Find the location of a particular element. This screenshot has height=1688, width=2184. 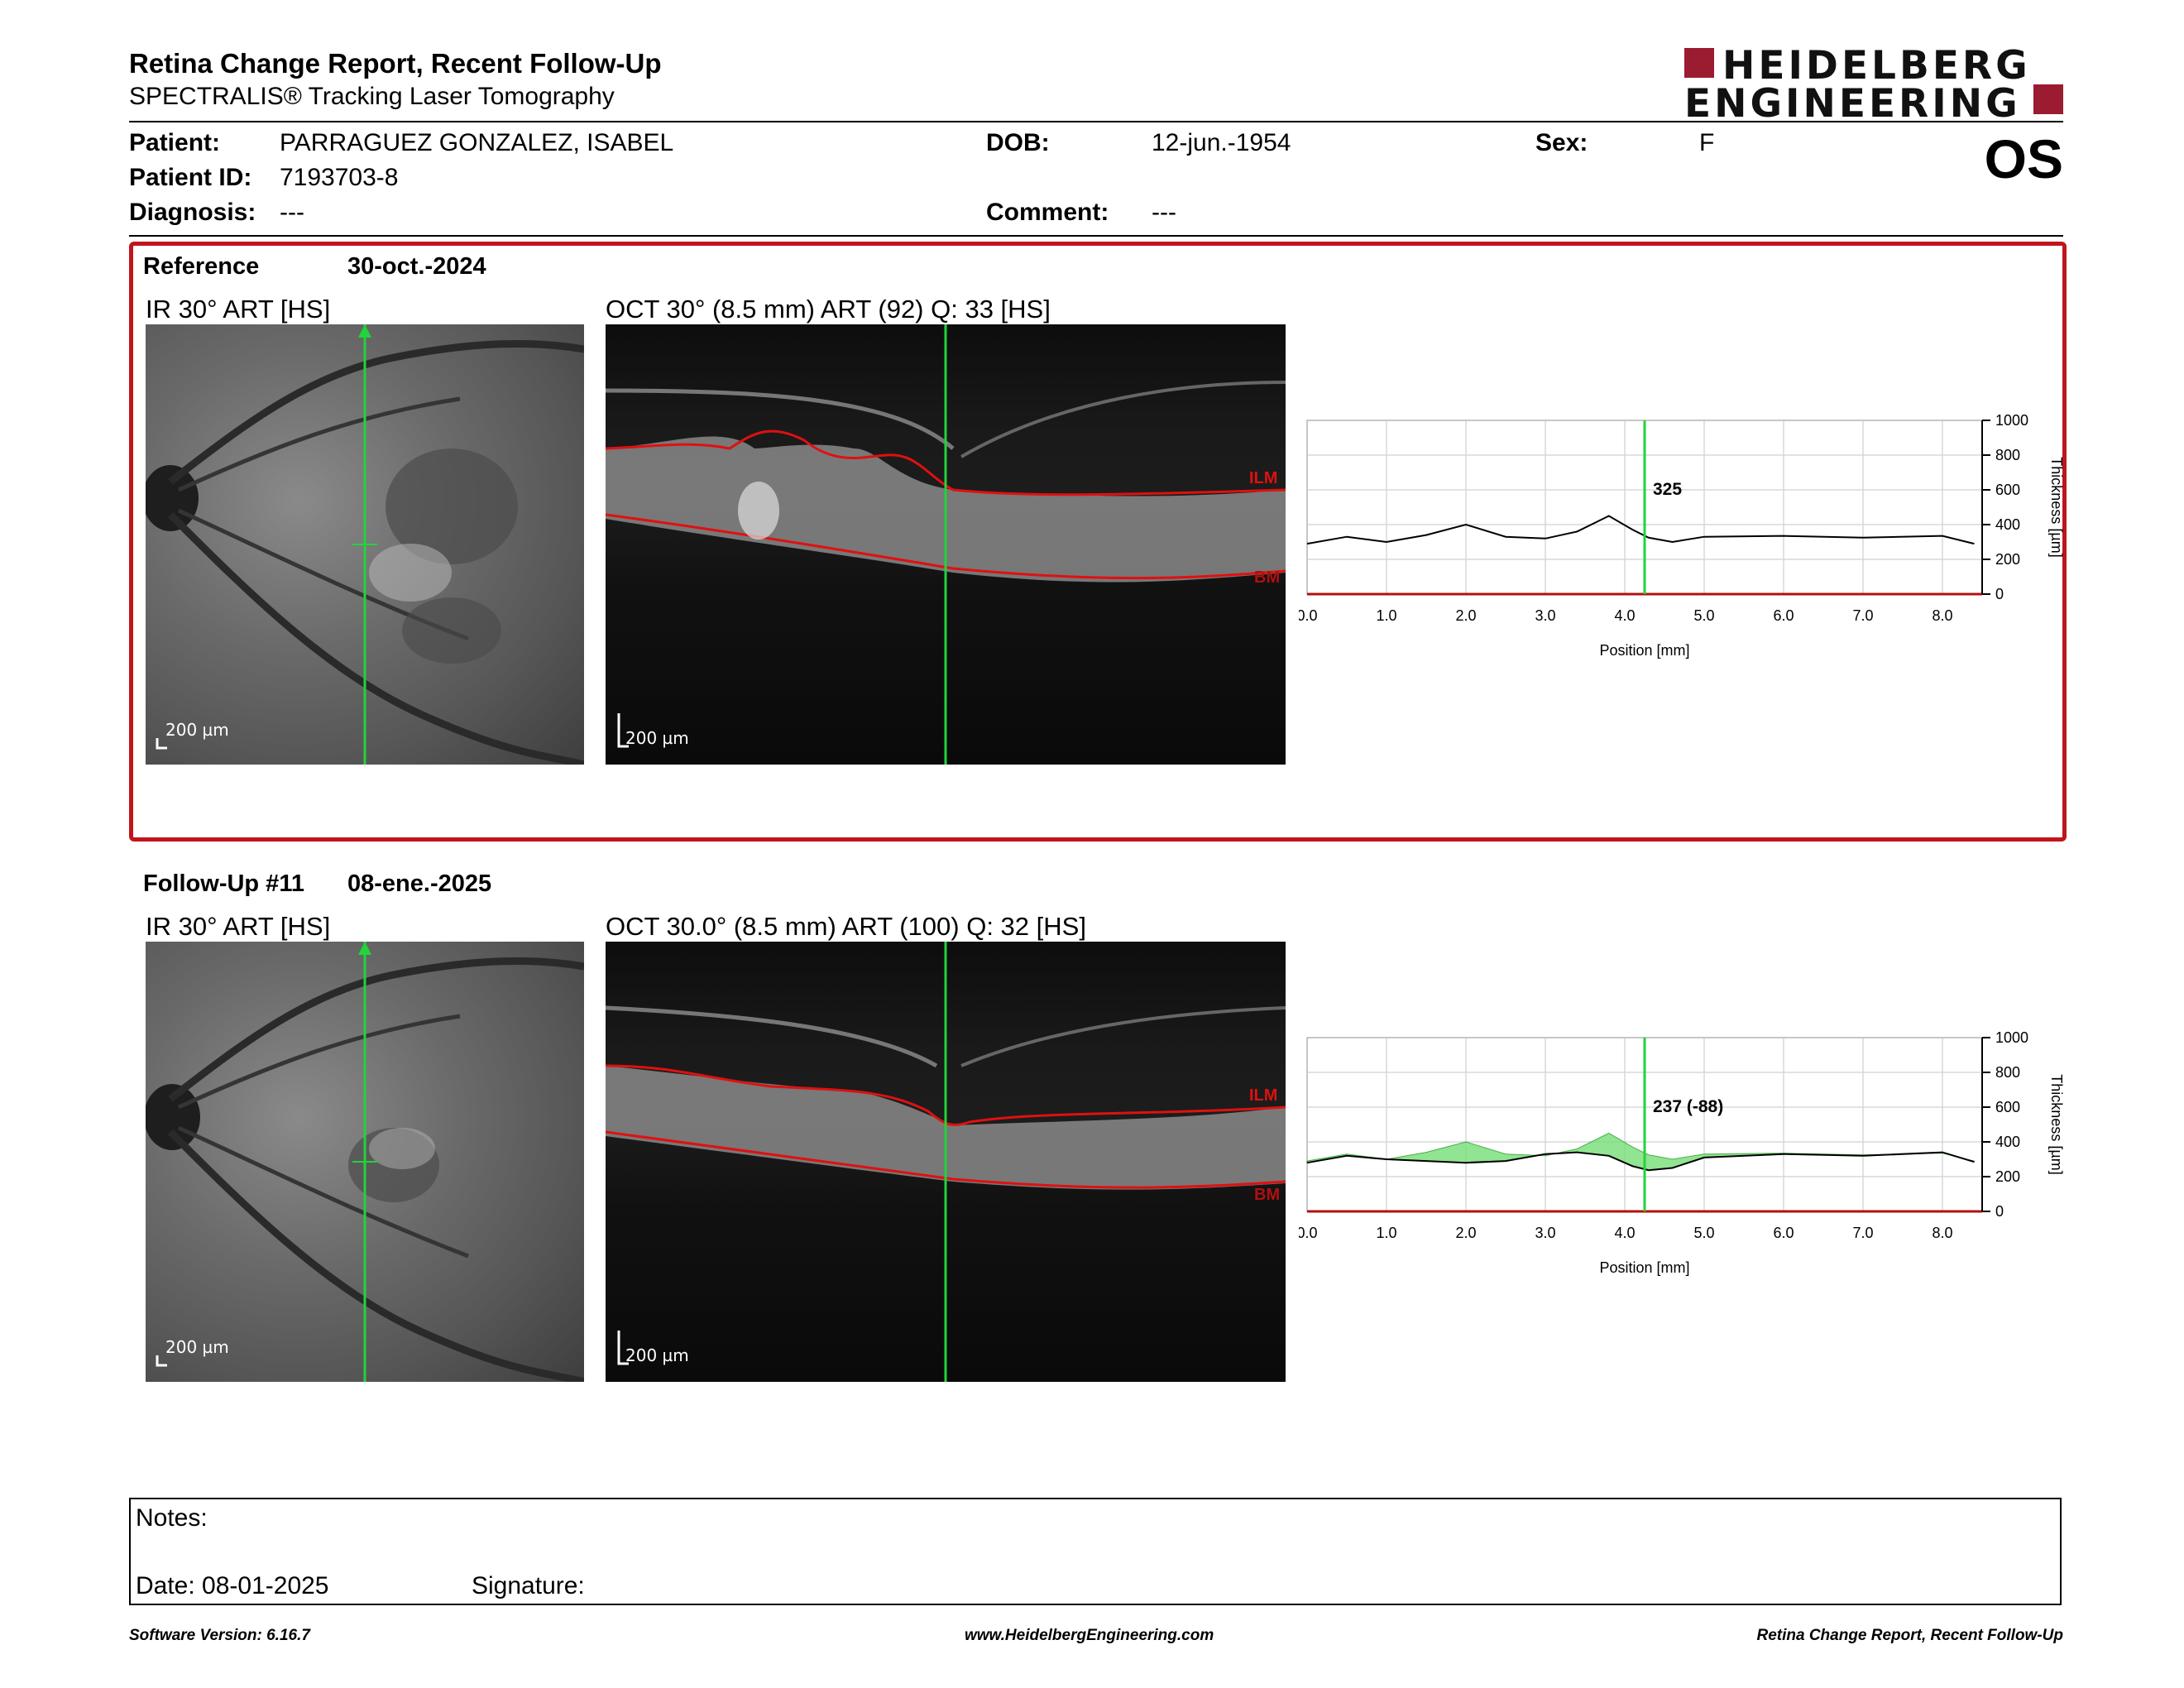

followup-oct-scale: 200 µm is located at coordinates (657, 1355).